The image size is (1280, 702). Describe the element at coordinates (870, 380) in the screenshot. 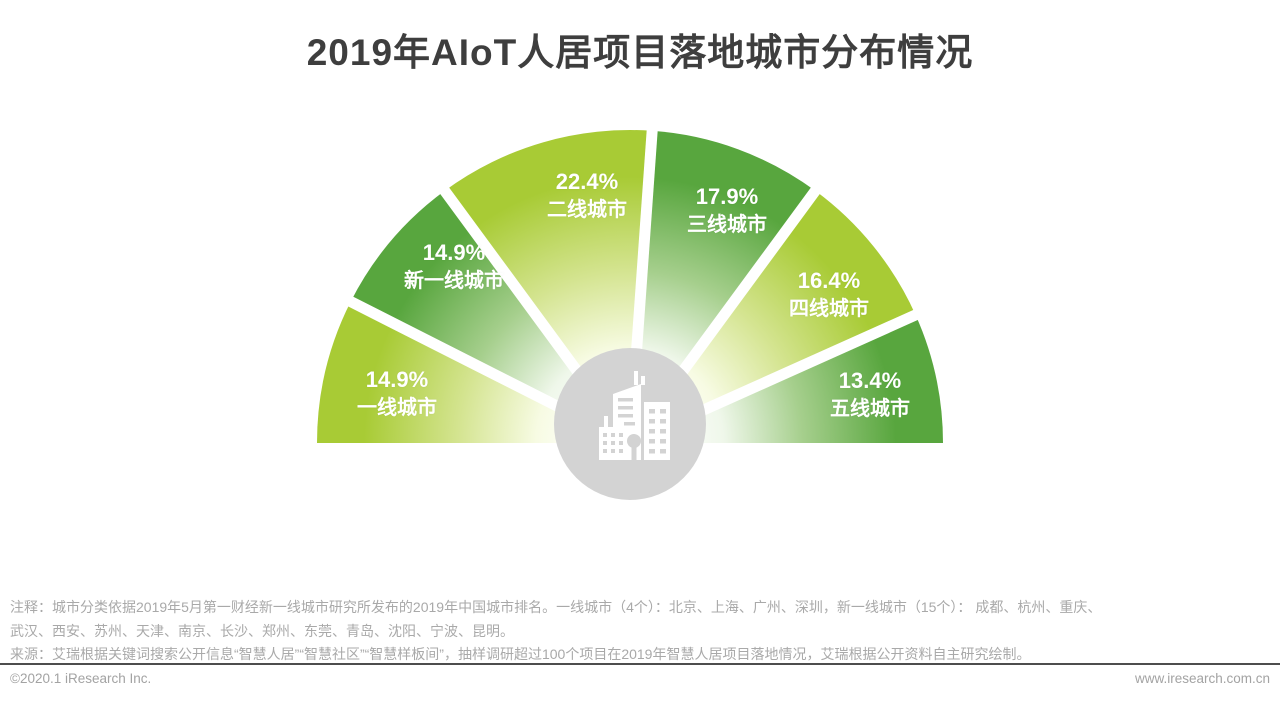

I see `segment-percent-value: 13.4%` at that location.